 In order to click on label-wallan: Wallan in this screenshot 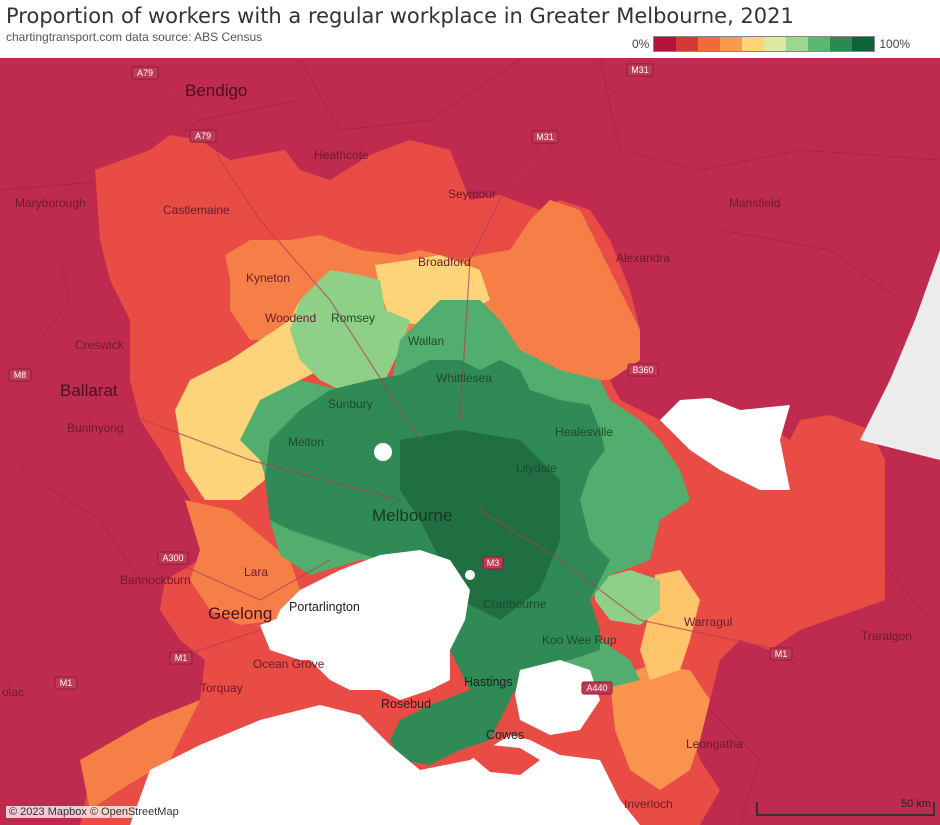, I will do `click(426, 341)`.